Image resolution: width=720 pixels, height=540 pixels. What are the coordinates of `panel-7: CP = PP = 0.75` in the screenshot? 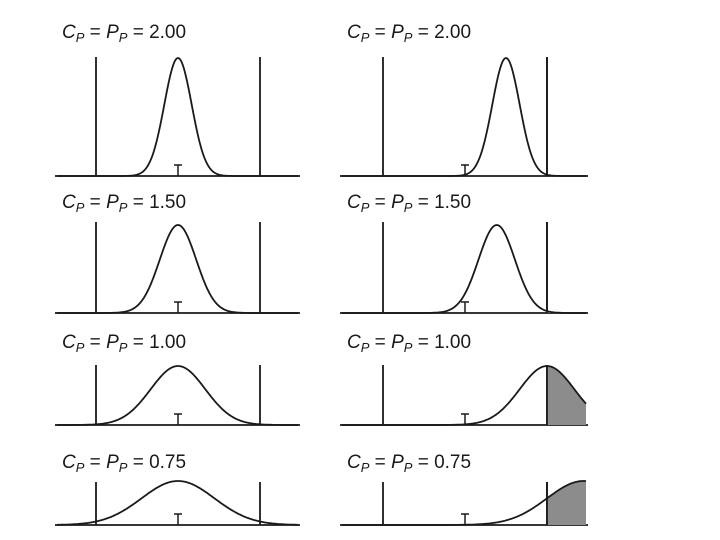 It's located at (177, 489).